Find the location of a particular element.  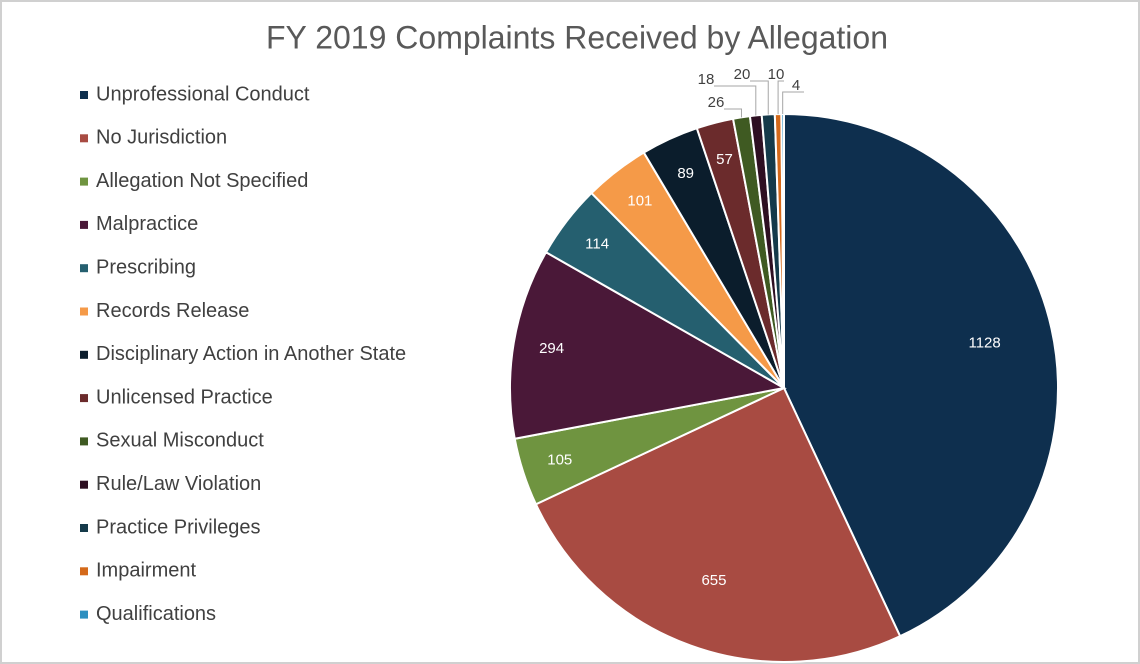

data-label: 26 is located at coordinates (716, 102).